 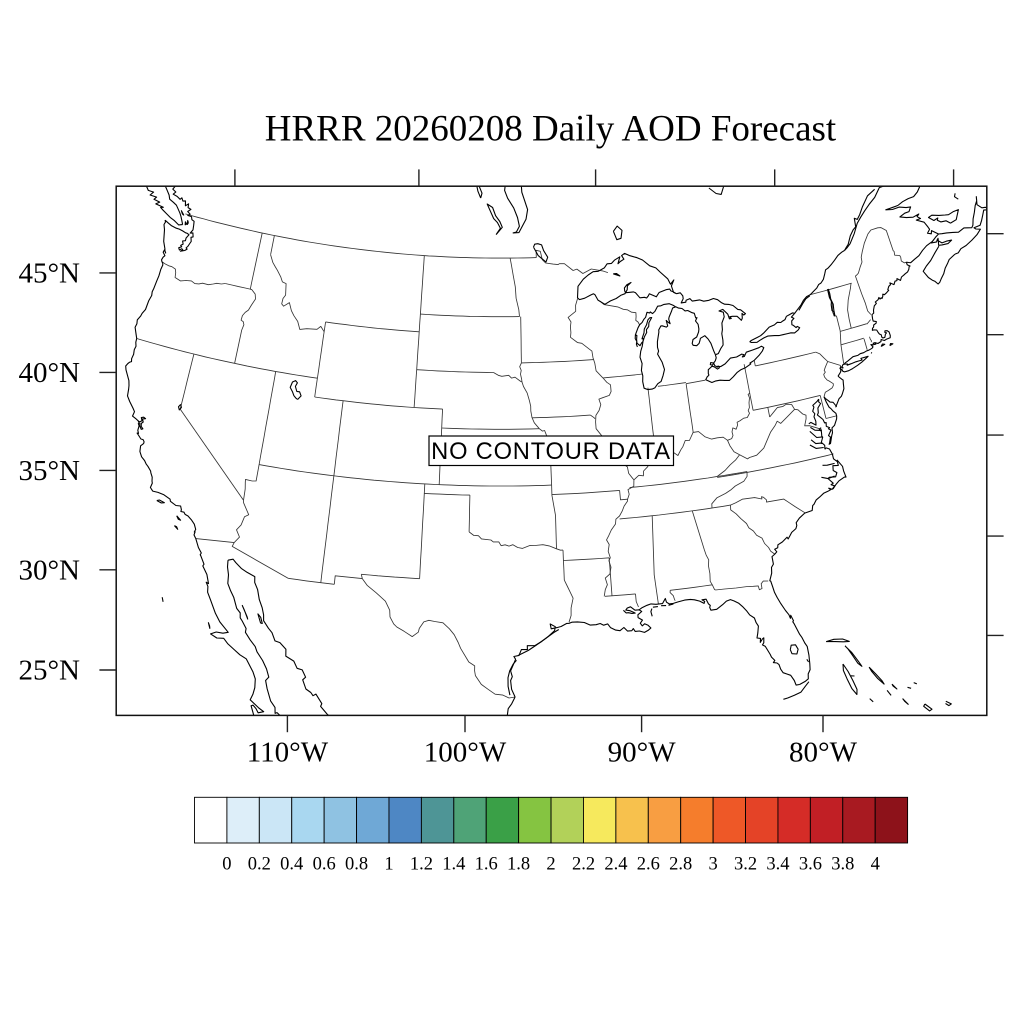 I want to click on svg-text: 0.8, so click(x=356, y=865).